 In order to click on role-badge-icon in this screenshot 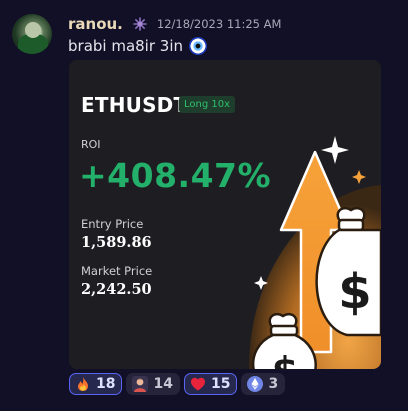, I will do `click(140, 24)`.